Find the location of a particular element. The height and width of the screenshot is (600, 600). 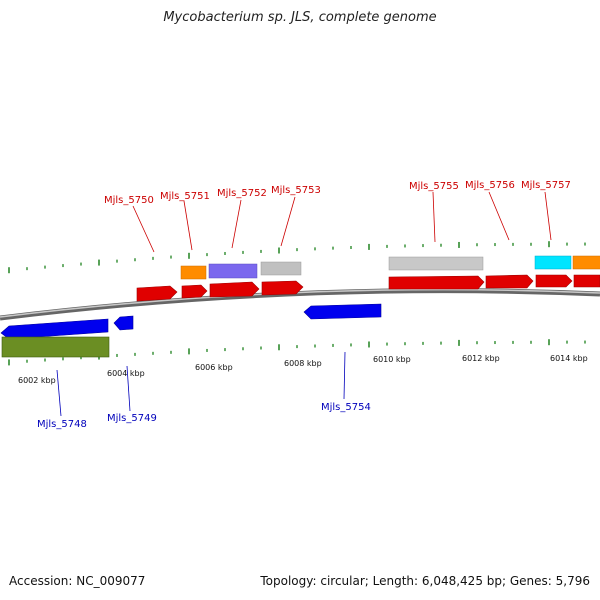

gene-label: Mjls_5755 is located at coordinates (434, 186).